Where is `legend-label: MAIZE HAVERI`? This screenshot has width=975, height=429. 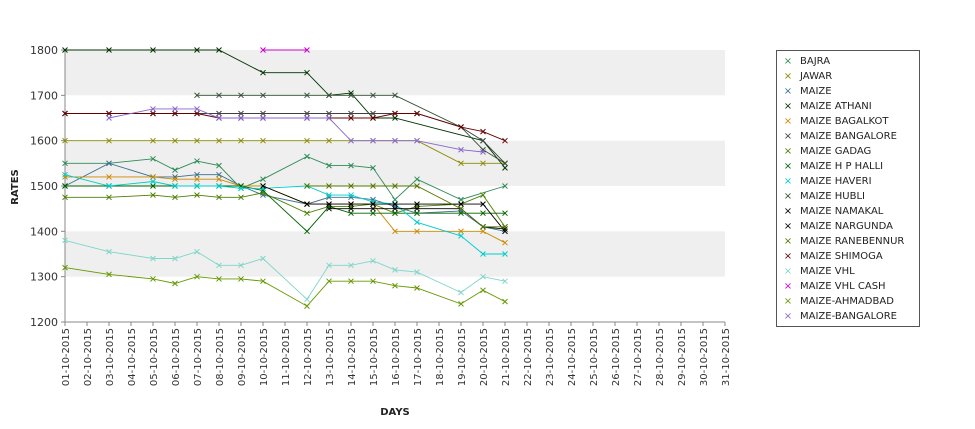
legend-label: MAIZE HAVERI is located at coordinates (836, 181).